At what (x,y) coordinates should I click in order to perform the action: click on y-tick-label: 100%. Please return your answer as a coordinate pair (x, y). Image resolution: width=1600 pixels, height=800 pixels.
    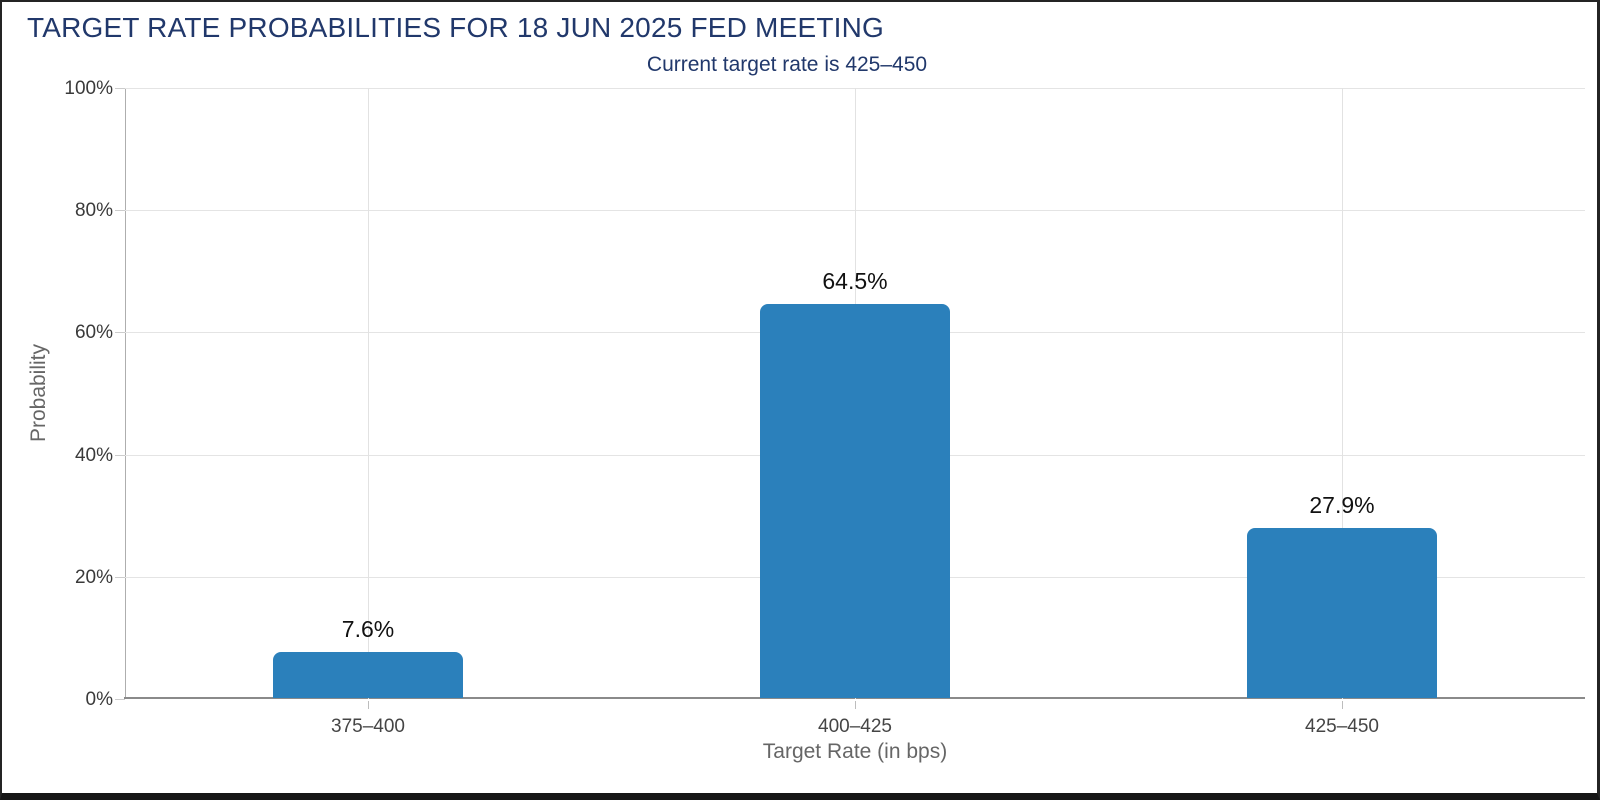
    Looking at the image, I should click on (88, 88).